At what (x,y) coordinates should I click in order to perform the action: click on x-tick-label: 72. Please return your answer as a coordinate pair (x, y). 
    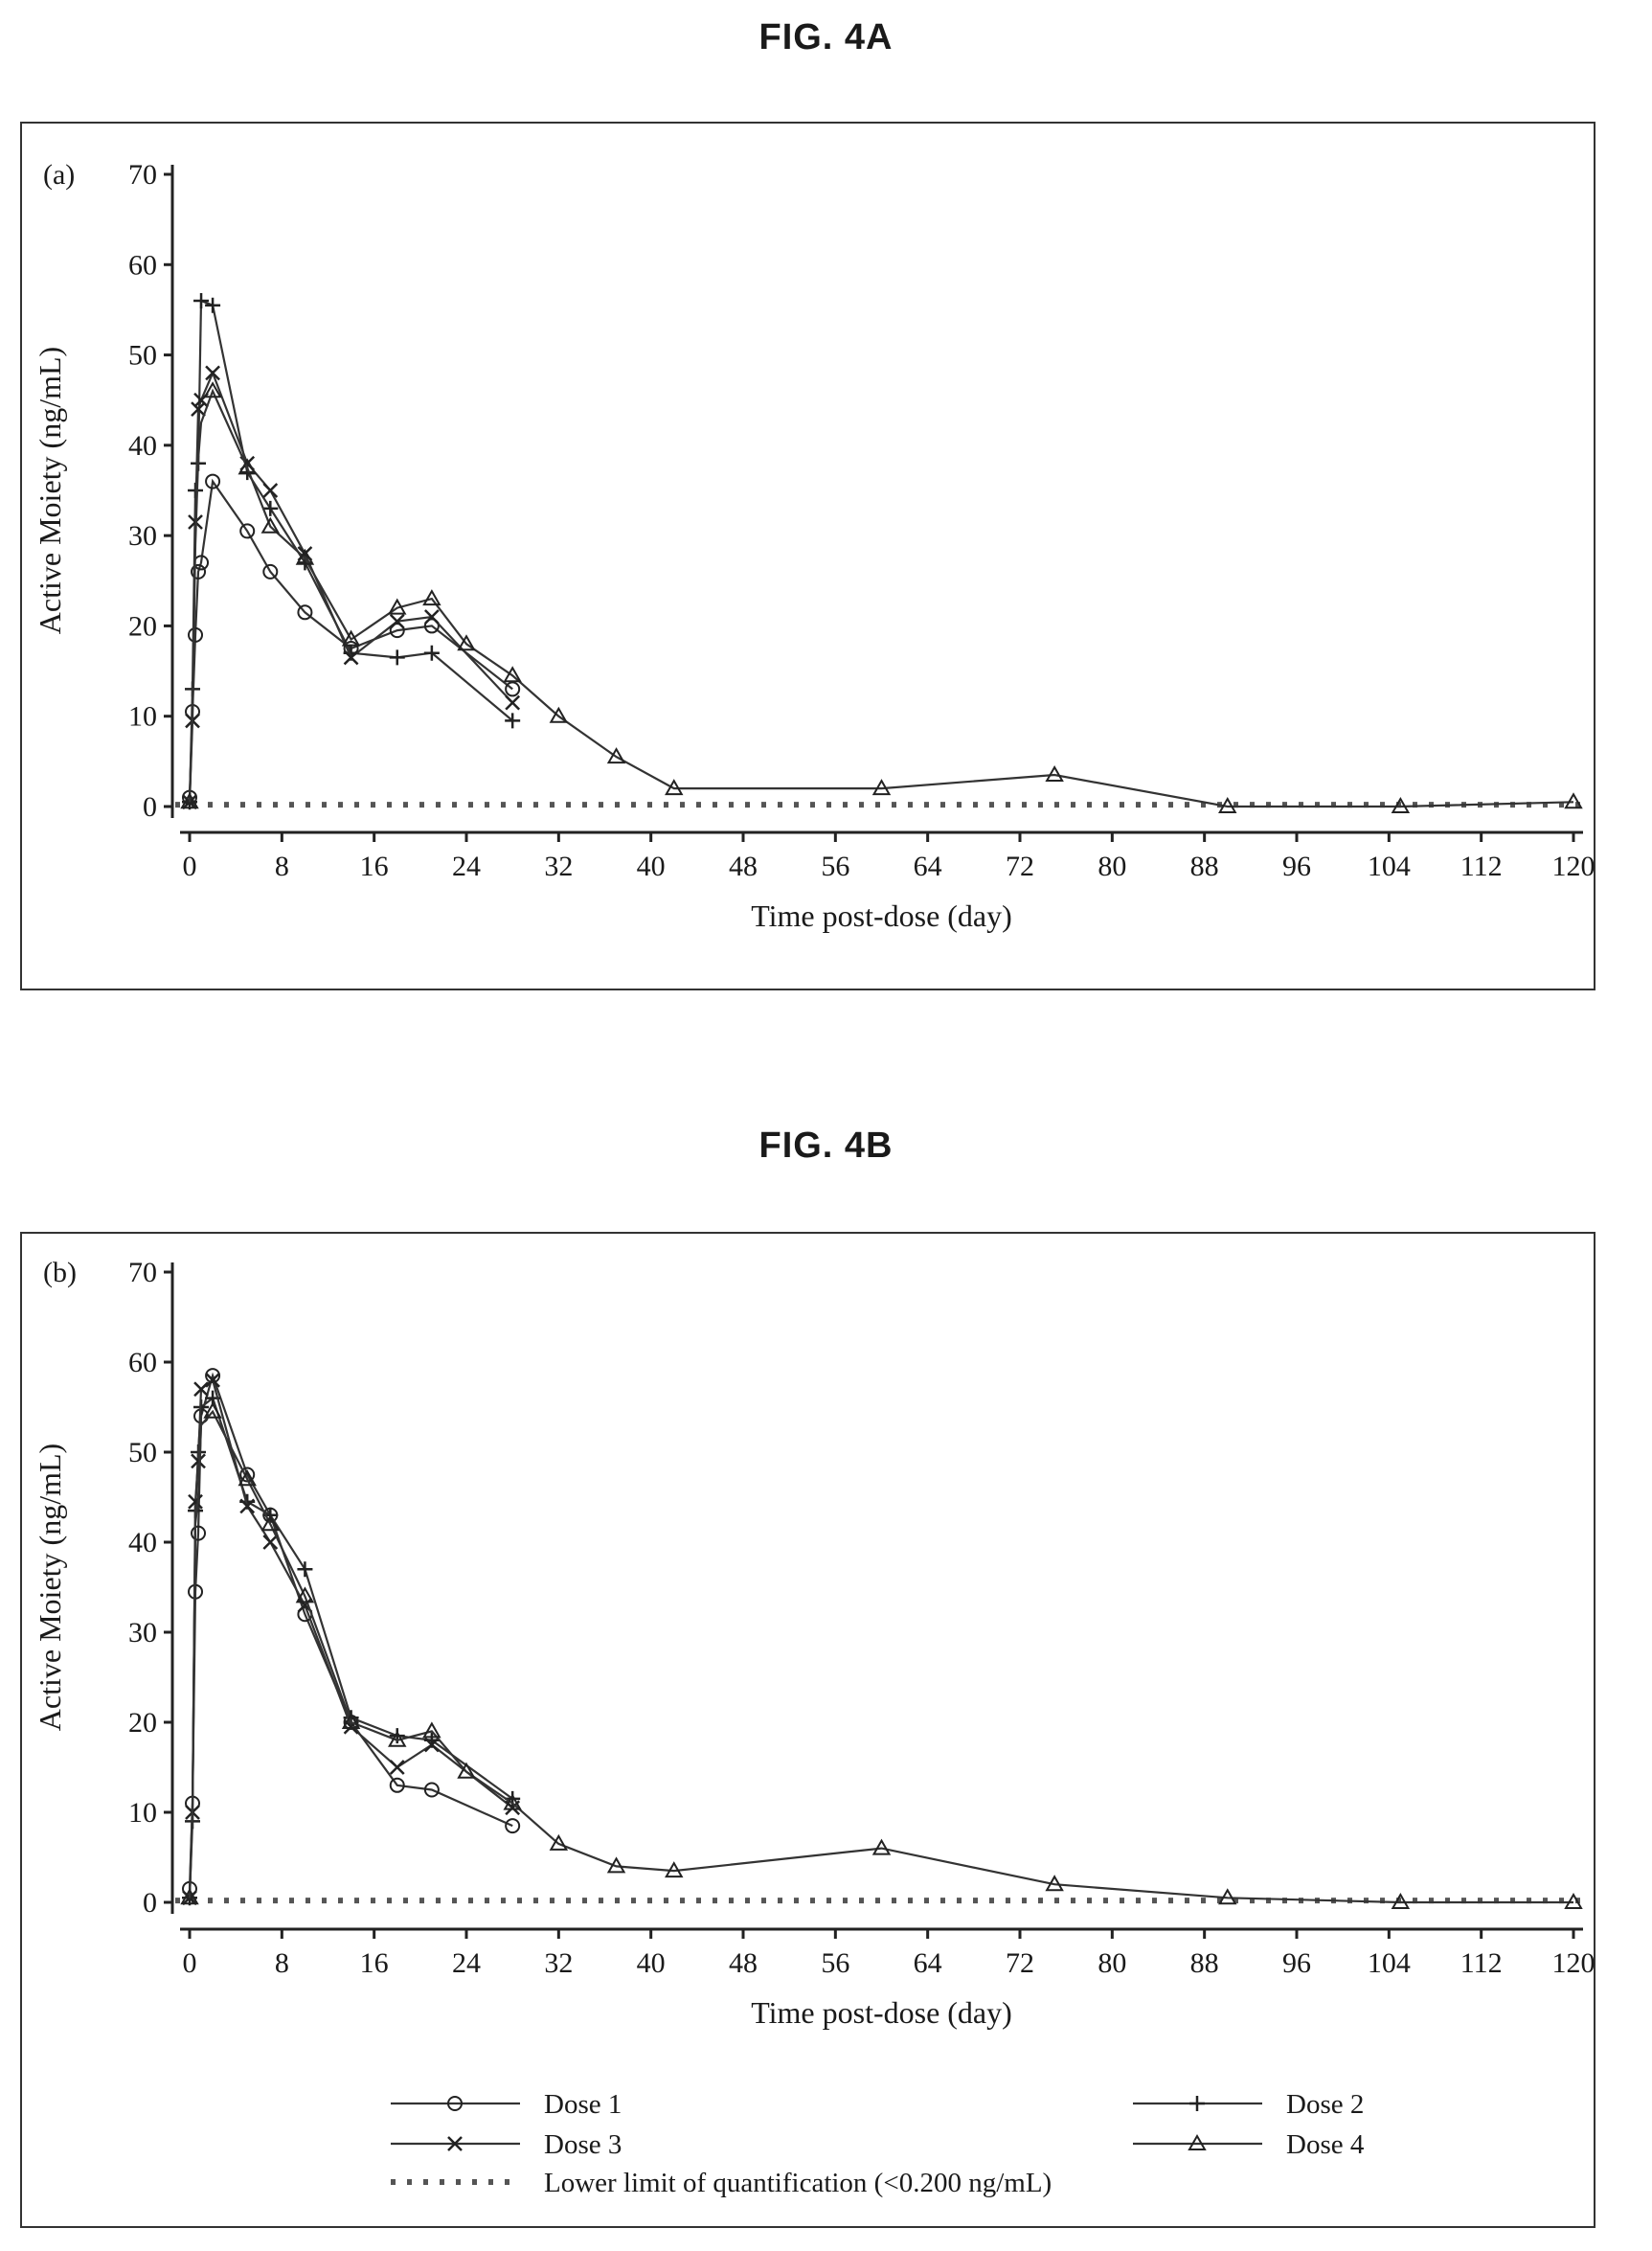
    Looking at the image, I should click on (1020, 1963).